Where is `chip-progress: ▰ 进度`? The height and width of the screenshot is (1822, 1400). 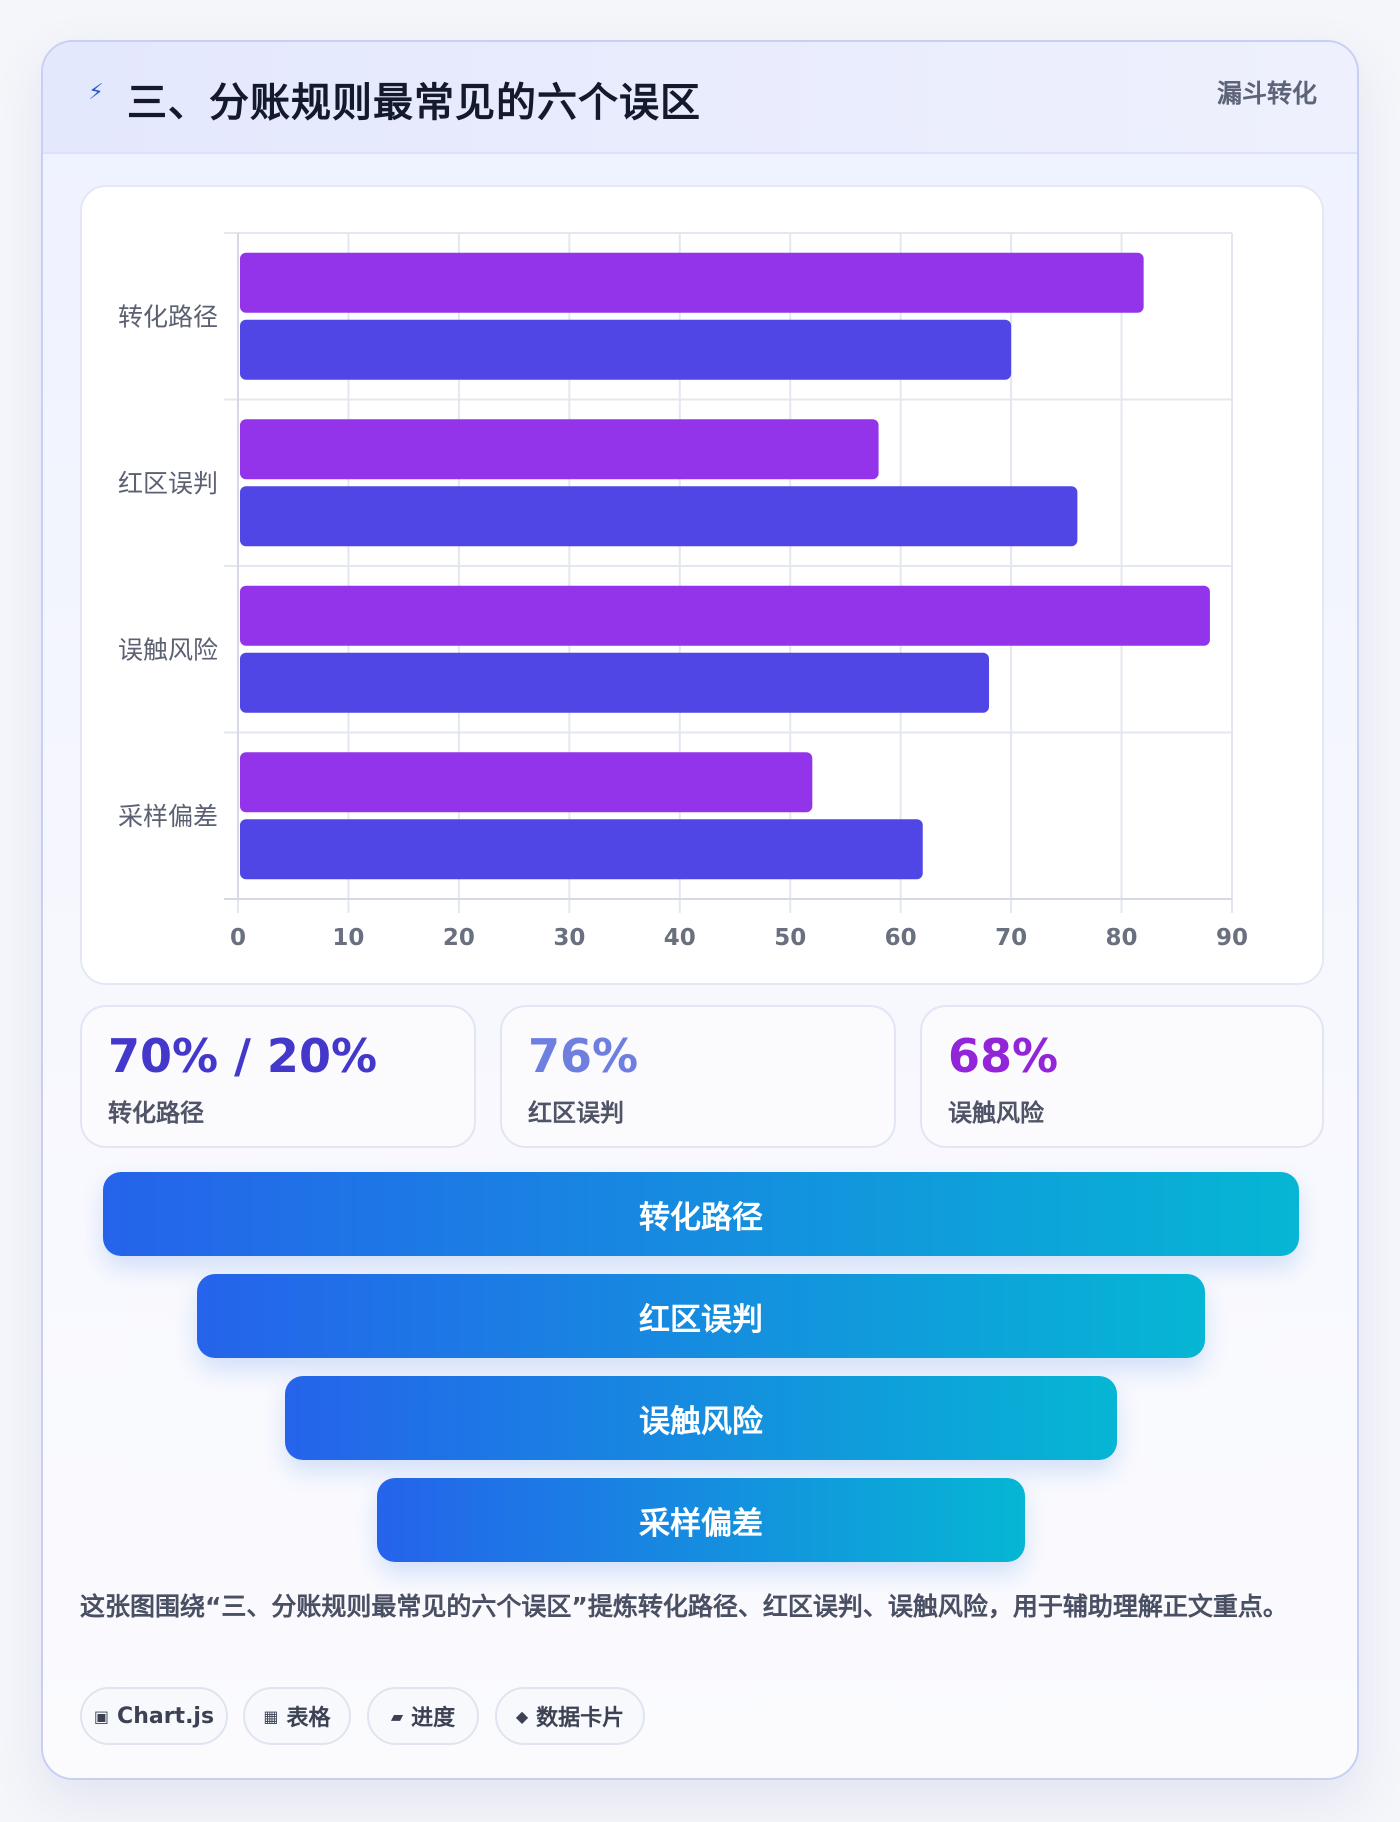
chip-progress: ▰ 进度 is located at coordinates (423, 1716).